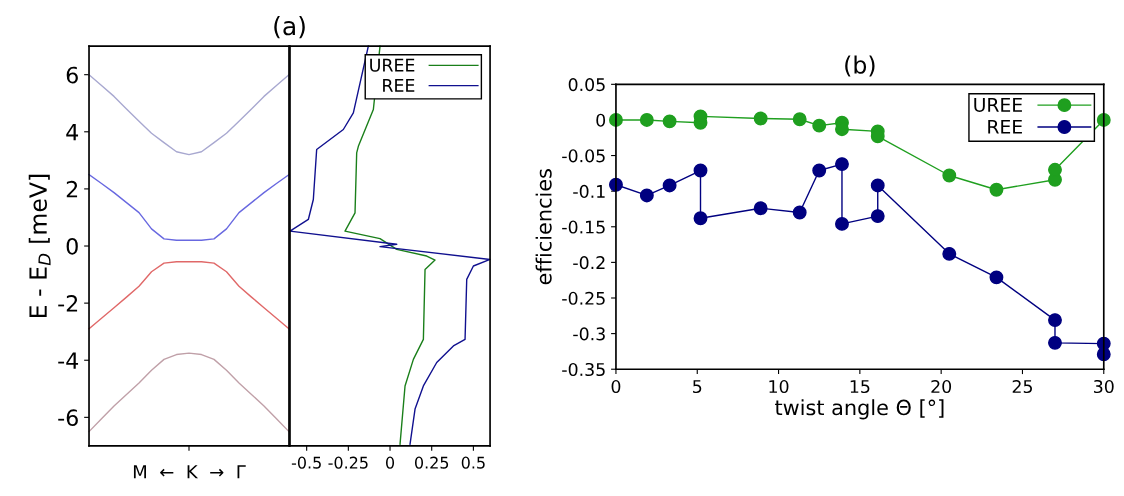 This screenshot has width=1124, height=496. What do you see at coordinates (941, 386) in the screenshot?
I see `x-tick-label: 20` at bounding box center [941, 386].